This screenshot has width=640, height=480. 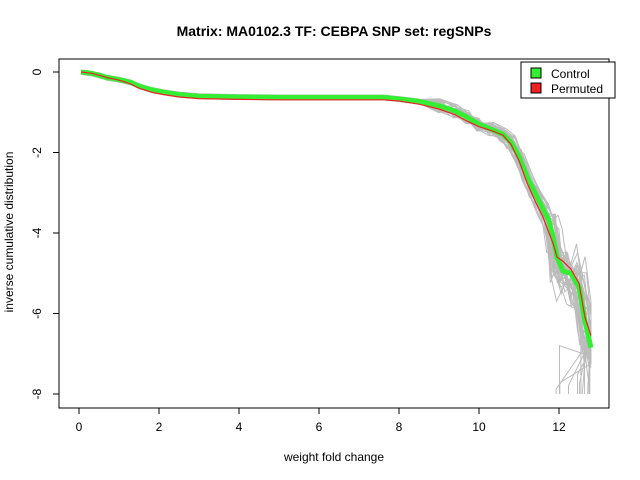 What do you see at coordinates (536, 88) in the screenshot?
I see `legend-swatch-permuted` at bounding box center [536, 88].